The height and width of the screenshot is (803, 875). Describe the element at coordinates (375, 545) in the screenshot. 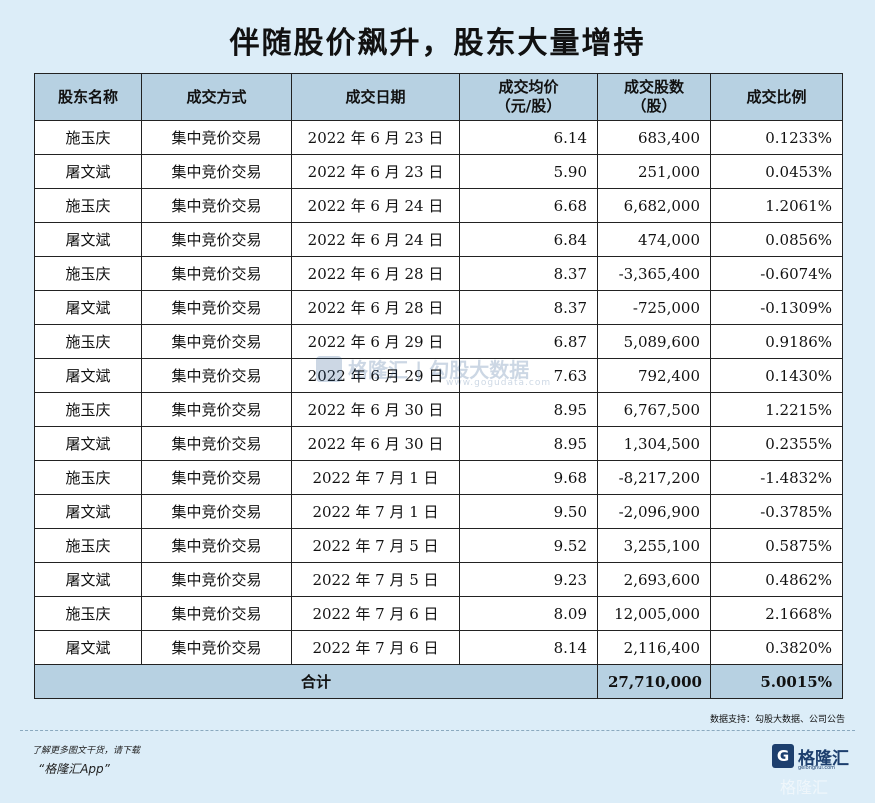

I see `cell-date: 2022 年 7 月 5 日` at that location.